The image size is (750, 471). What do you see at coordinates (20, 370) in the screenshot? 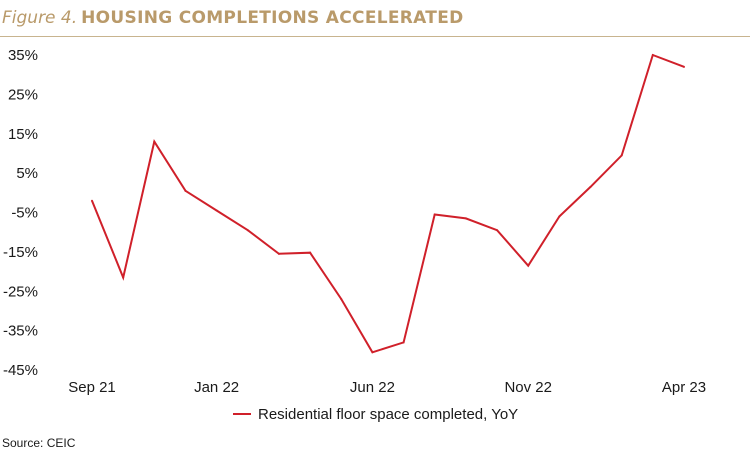
I see `y-tick-label: -45%` at bounding box center [20, 370].